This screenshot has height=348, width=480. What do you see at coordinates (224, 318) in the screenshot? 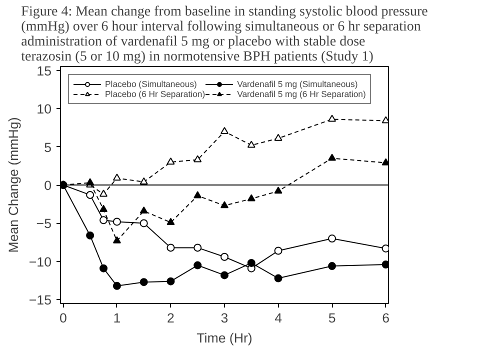
I see `x-tick-label: 3` at bounding box center [224, 318].